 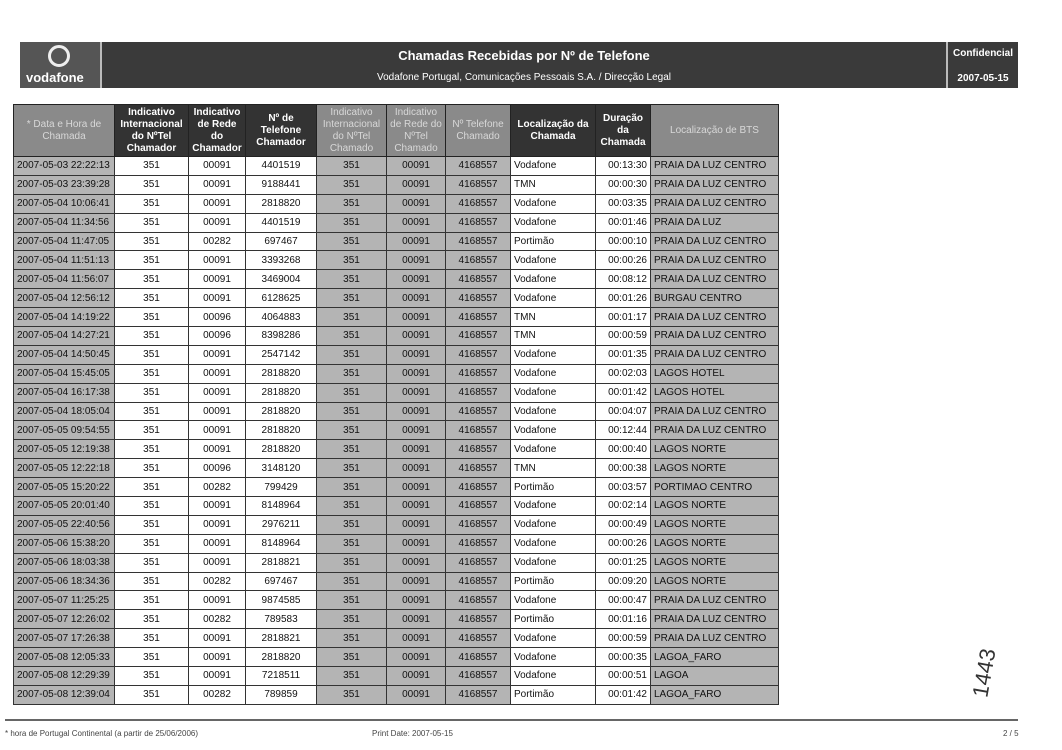 I want to click on call-datetime: 2007-05-05 15:20:22, so click(x=64, y=487).